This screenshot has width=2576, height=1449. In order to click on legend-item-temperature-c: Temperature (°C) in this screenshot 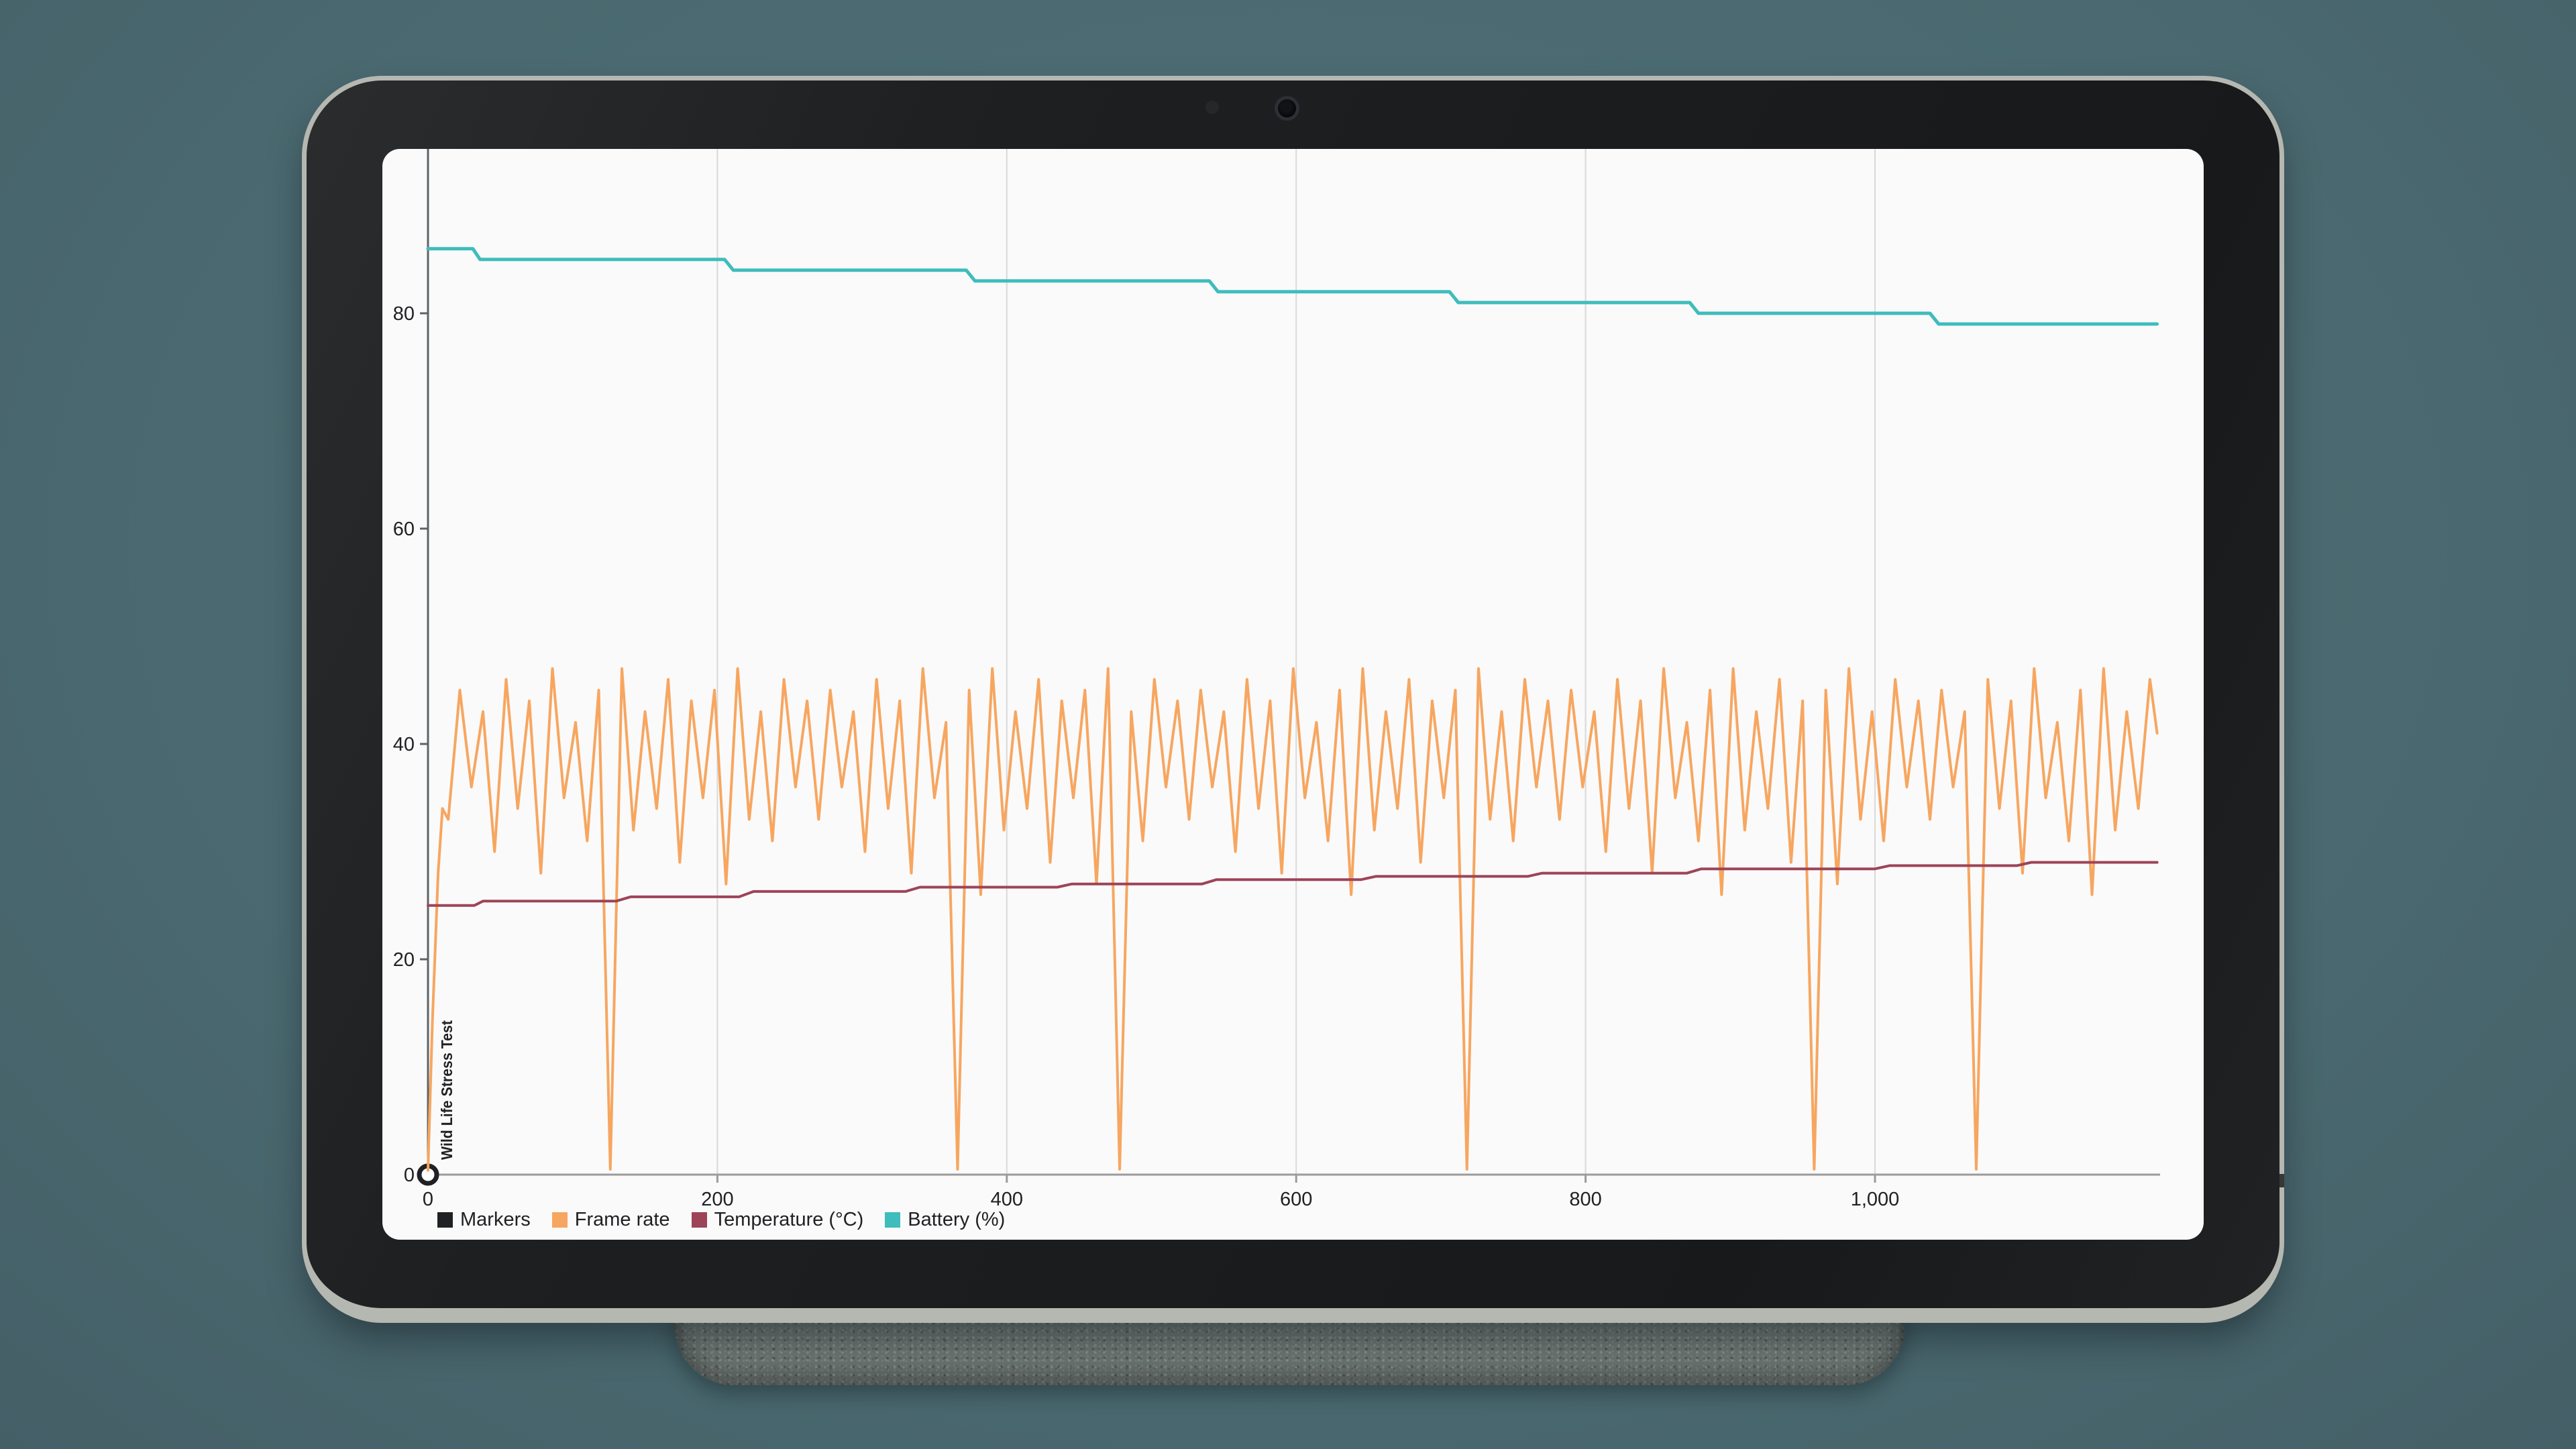, I will do `click(777, 1219)`.